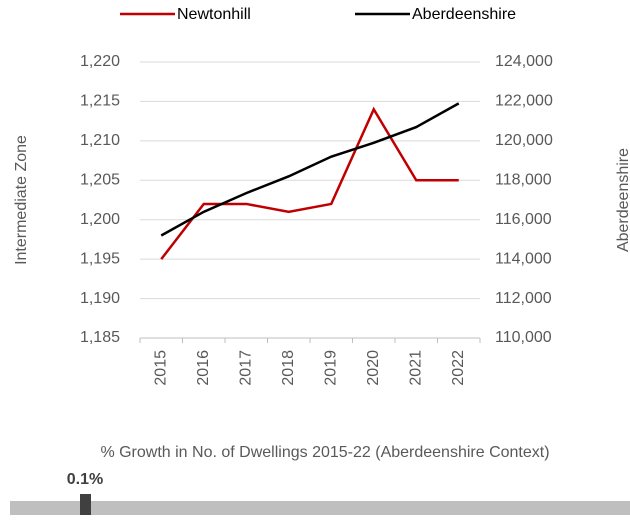 This screenshot has height=520, width=630. Describe the element at coordinates (320, 508) in the screenshot. I see `indicator-track` at that location.